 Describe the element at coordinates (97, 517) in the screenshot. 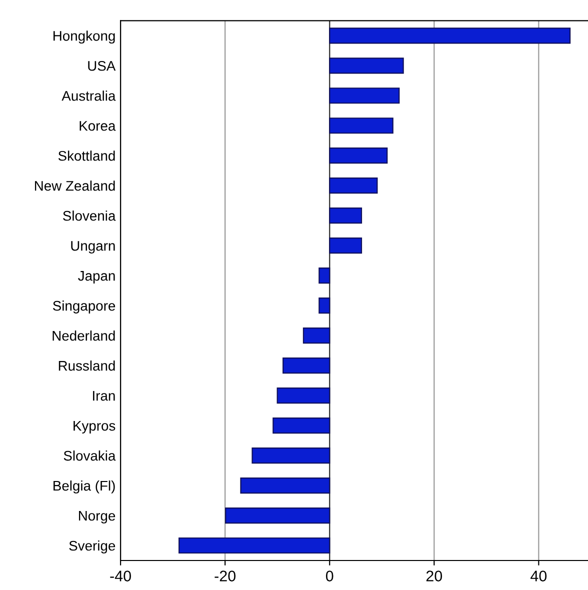

I see `y-tick-label: Norge` at that location.